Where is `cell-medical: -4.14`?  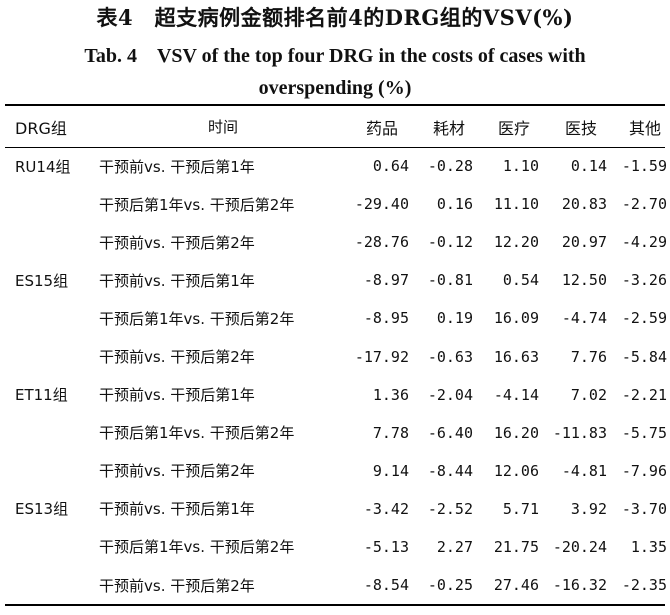
cell-medical: -4.14 is located at coordinates (516, 394).